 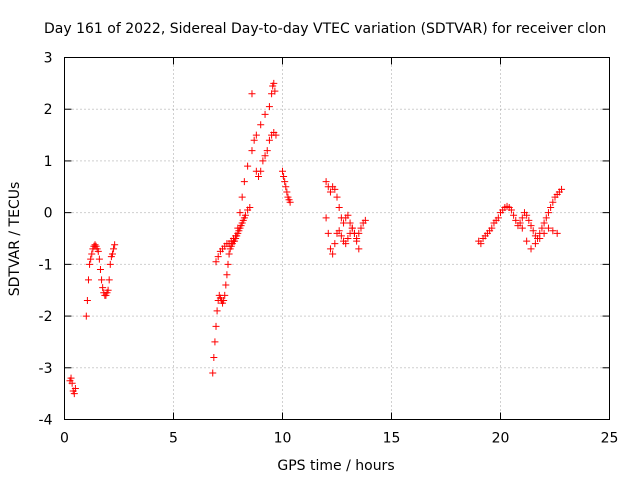 I want to click on y-tick-label: 1, so click(x=48, y=162).